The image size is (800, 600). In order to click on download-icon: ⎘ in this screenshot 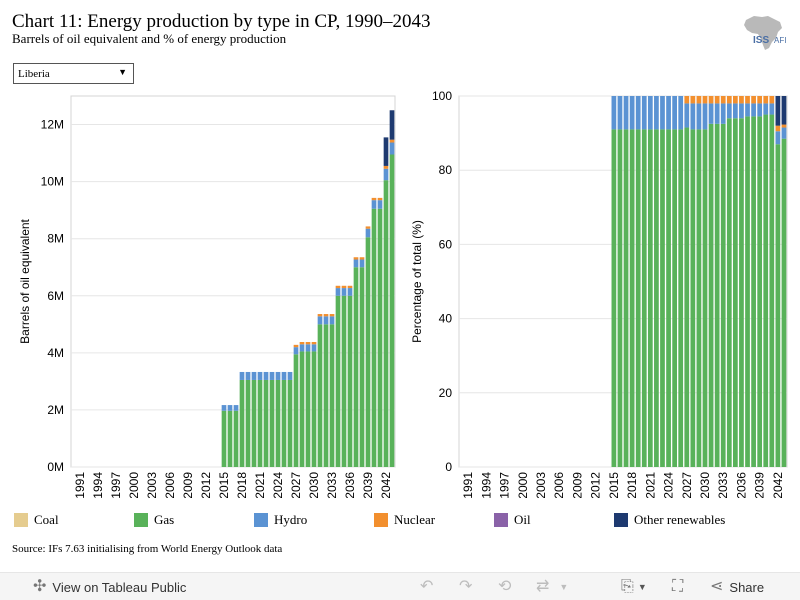, I will do `click(627, 586)`.